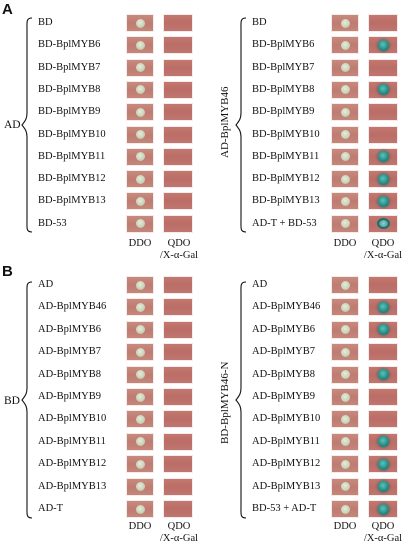 The height and width of the screenshot is (550, 407). What do you see at coordinates (72, 486) in the screenshot?
I see `row-label: AD-BplMYB13` at bounding box center [72, 486].